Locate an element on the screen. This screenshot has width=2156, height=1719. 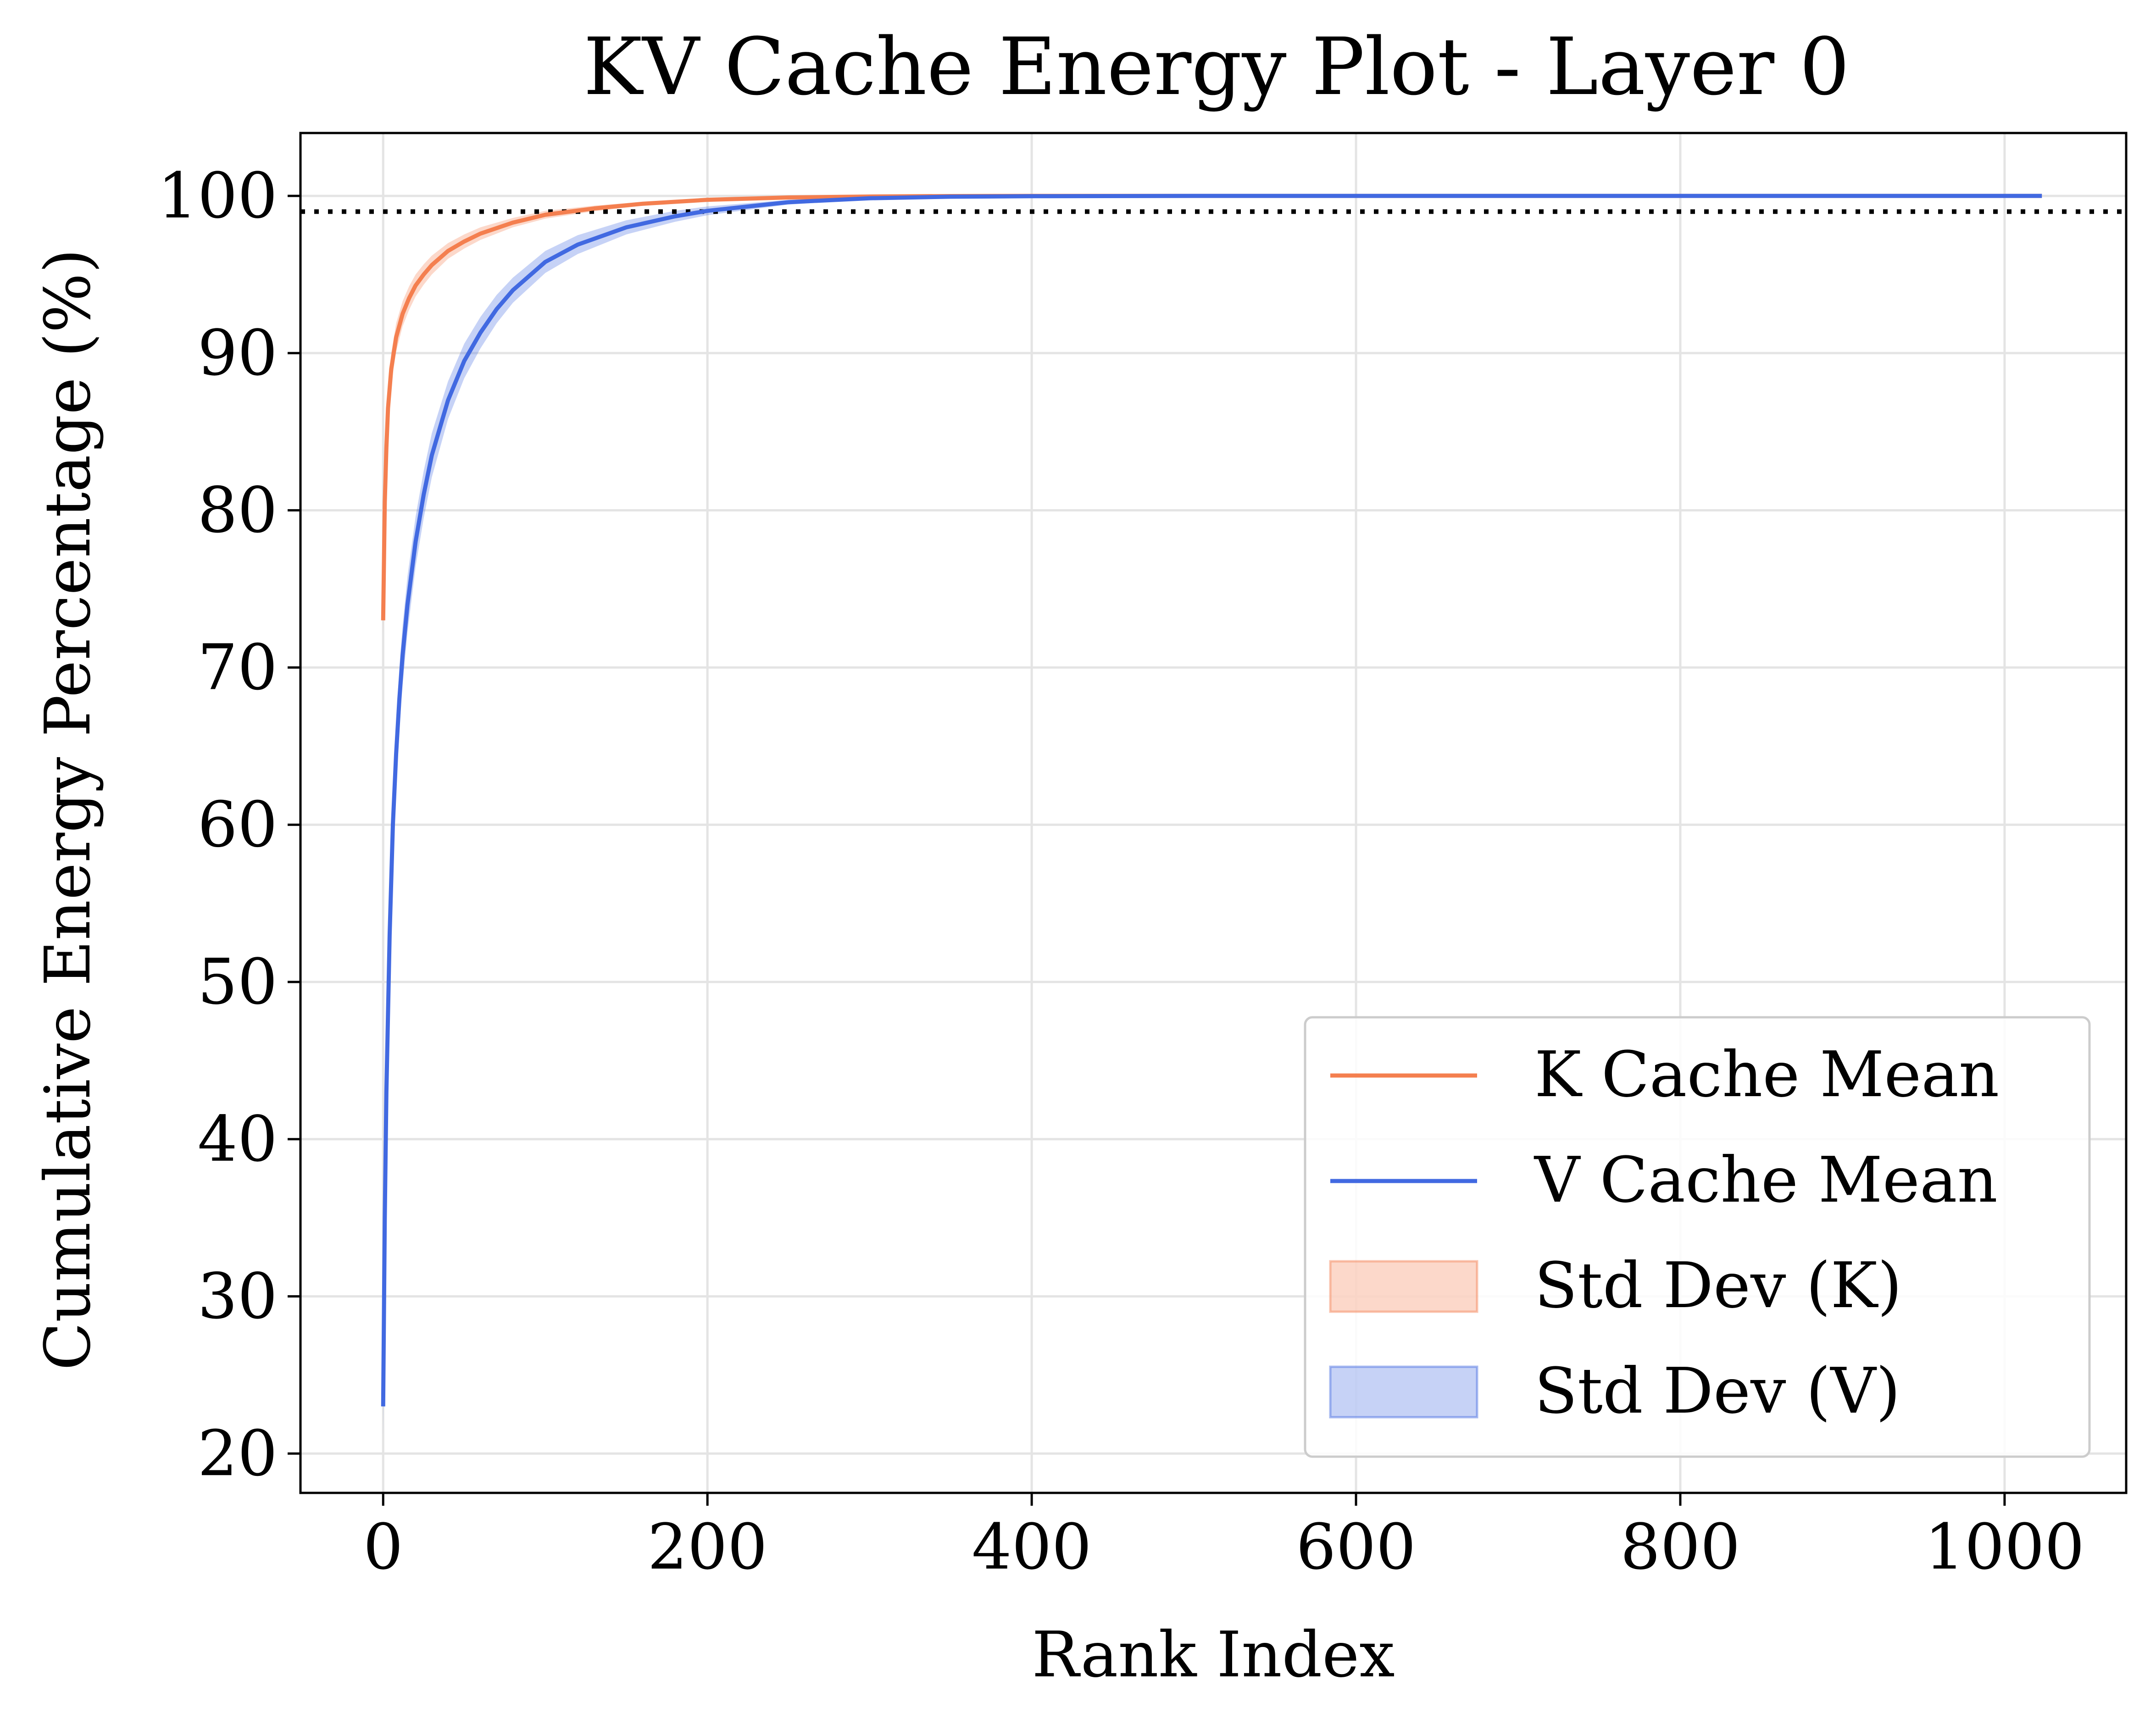
legend-label: V Cache Mean is located at coordinates (1766, 1180).